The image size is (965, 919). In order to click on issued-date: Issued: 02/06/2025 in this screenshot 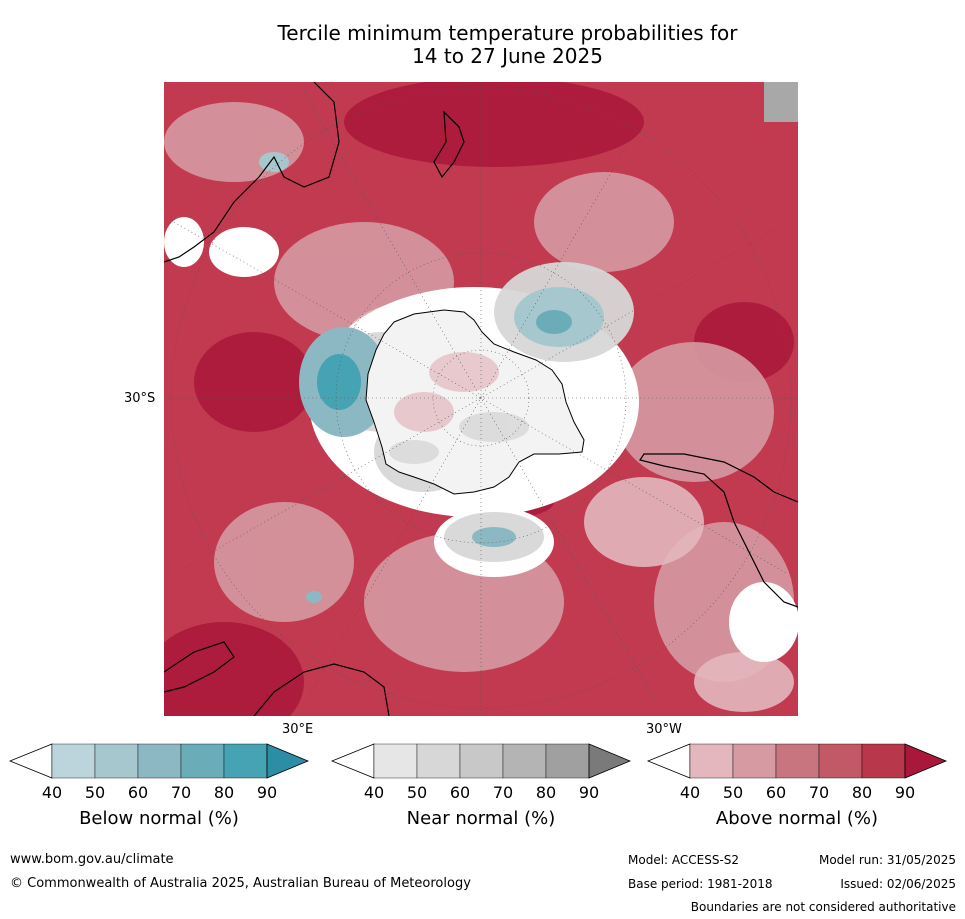, I will do `click(898, 884)`.